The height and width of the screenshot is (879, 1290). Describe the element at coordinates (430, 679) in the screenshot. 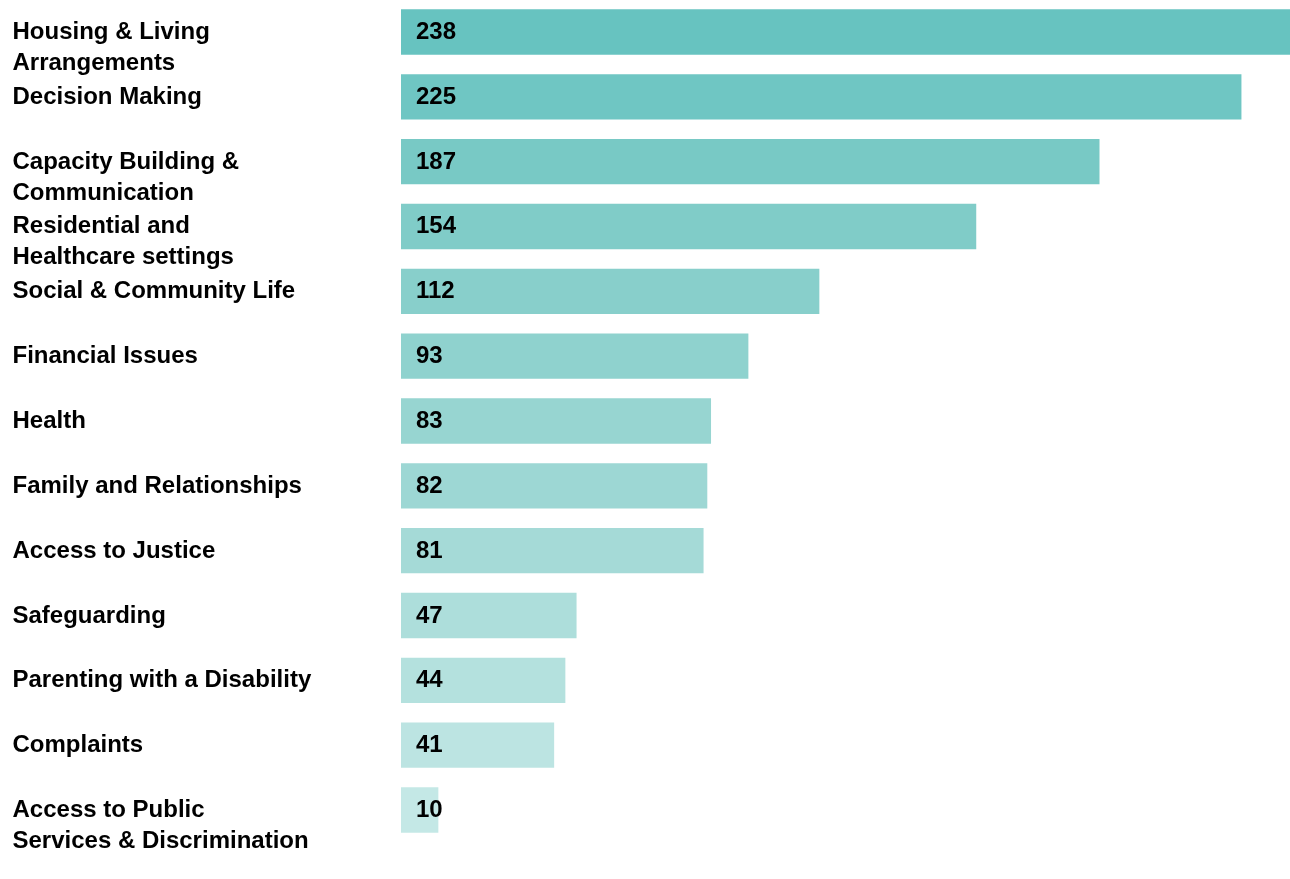

I see `data-label: 44` at that location.